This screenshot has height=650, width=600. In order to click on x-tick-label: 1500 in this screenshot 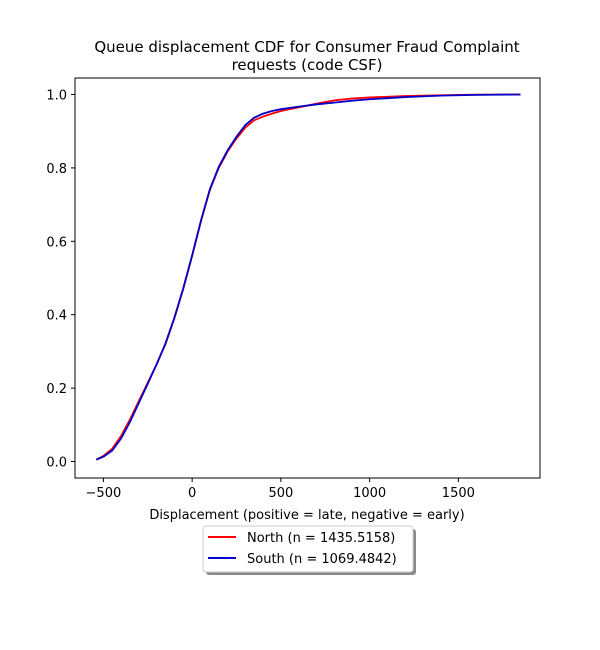, I will do `click(458, 493)`.